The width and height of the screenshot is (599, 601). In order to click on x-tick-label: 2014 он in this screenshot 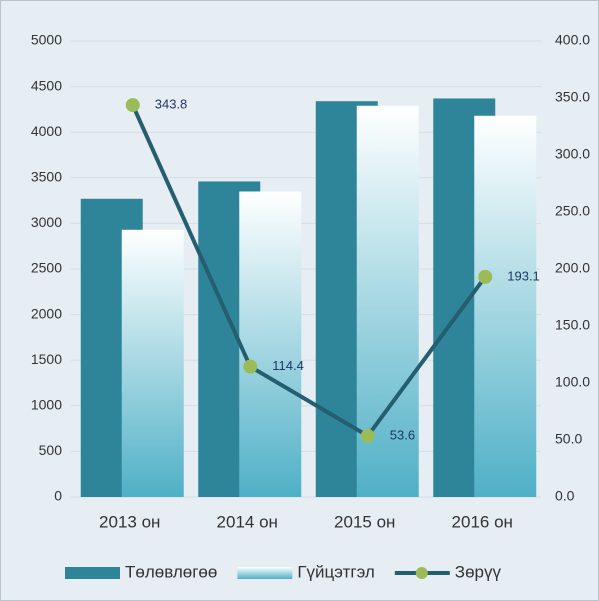, I will do `click(247, 521)`.